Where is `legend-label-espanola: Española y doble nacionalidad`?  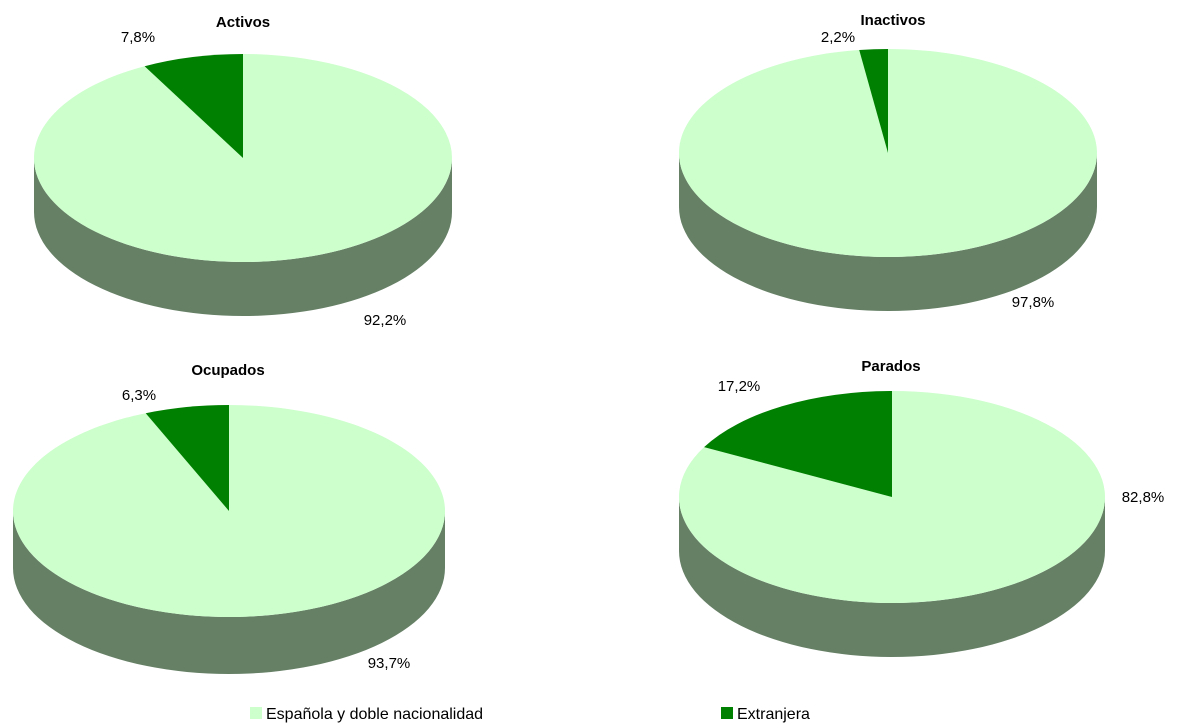
legend-label-espanola: Española y doble nacionalidad is located at coordinates (374, 714).